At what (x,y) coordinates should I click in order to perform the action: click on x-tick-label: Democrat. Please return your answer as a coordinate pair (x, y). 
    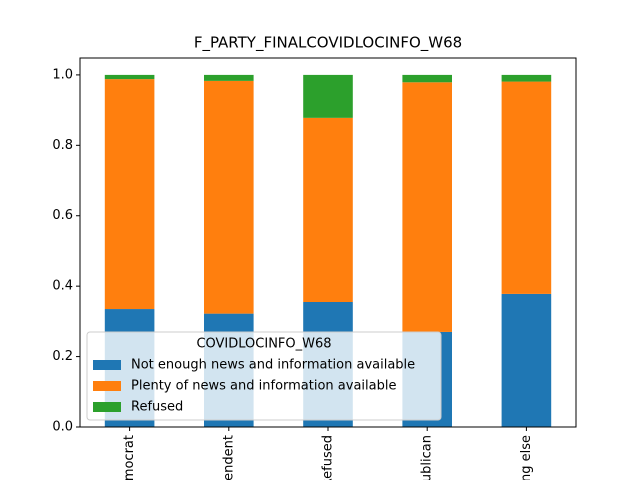
    Looking at the image, I should click on (129, 457).